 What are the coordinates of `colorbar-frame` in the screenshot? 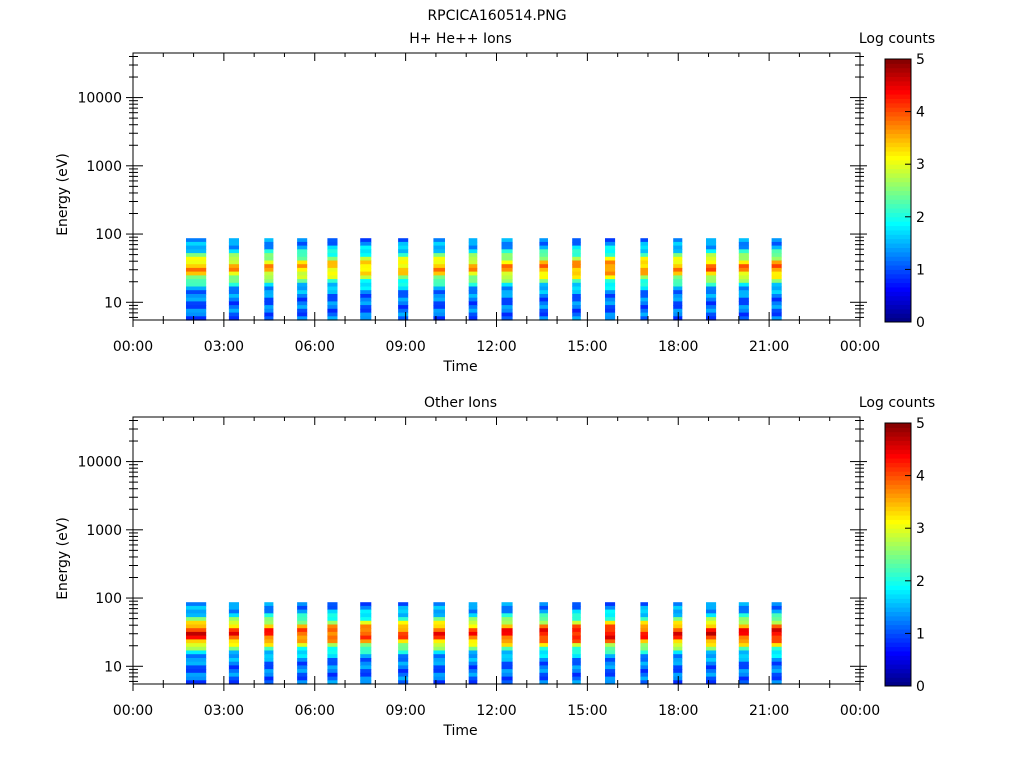 It's located at (898, 554).